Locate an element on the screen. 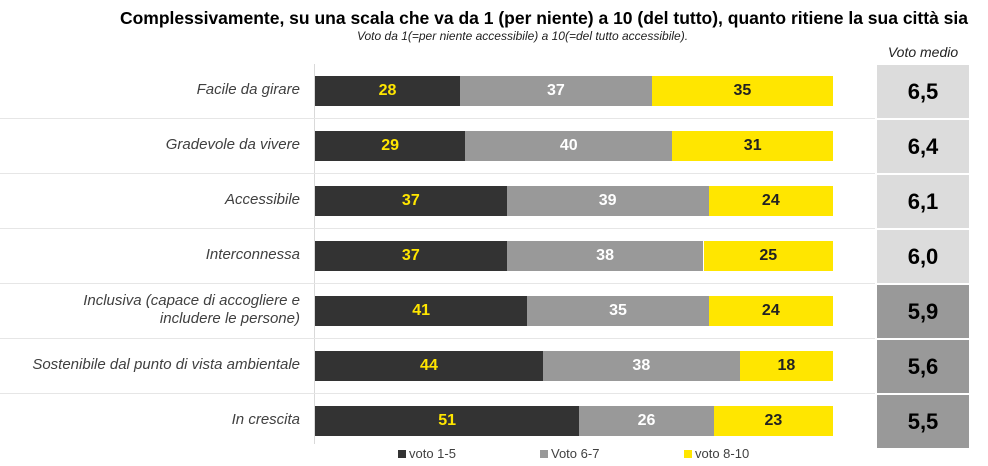  score-box: 6,0 is located at coordinates (923, 256).